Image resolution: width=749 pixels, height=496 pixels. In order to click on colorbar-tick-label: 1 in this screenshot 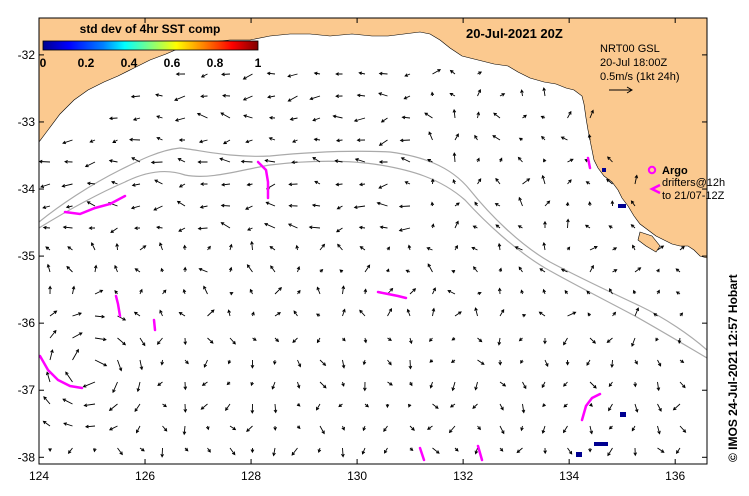, I will do `click(258, 63)`.